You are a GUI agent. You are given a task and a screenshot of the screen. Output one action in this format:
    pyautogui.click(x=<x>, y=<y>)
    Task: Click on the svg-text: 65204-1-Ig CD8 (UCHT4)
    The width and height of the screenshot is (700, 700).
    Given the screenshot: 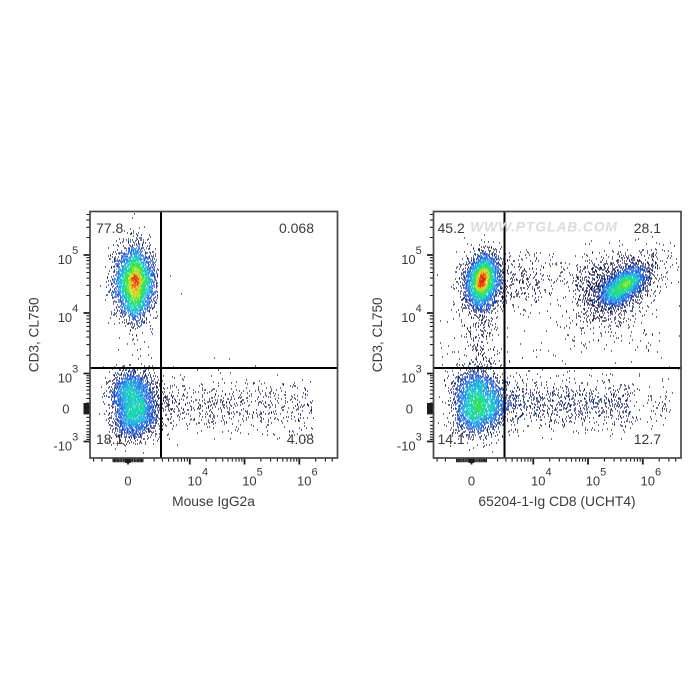 What is the action you would take?
    pyautogui.click(x=556, y=501)
    